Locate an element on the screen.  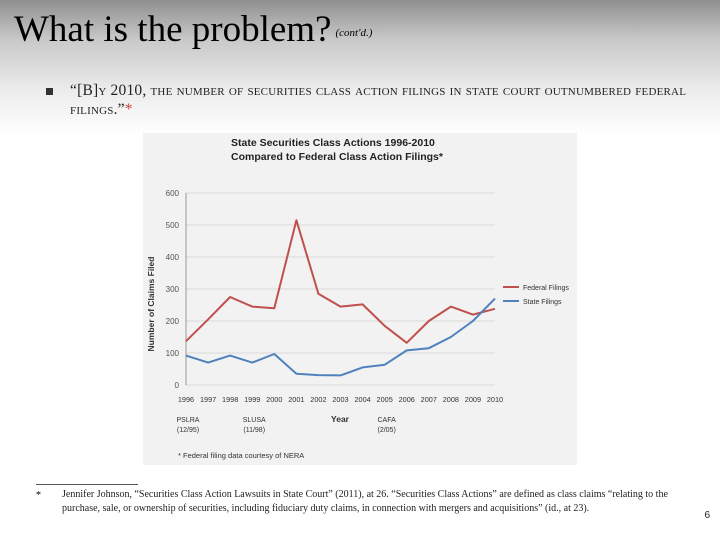
x-tick-label: 2000 is located at coordinates (274, 399).